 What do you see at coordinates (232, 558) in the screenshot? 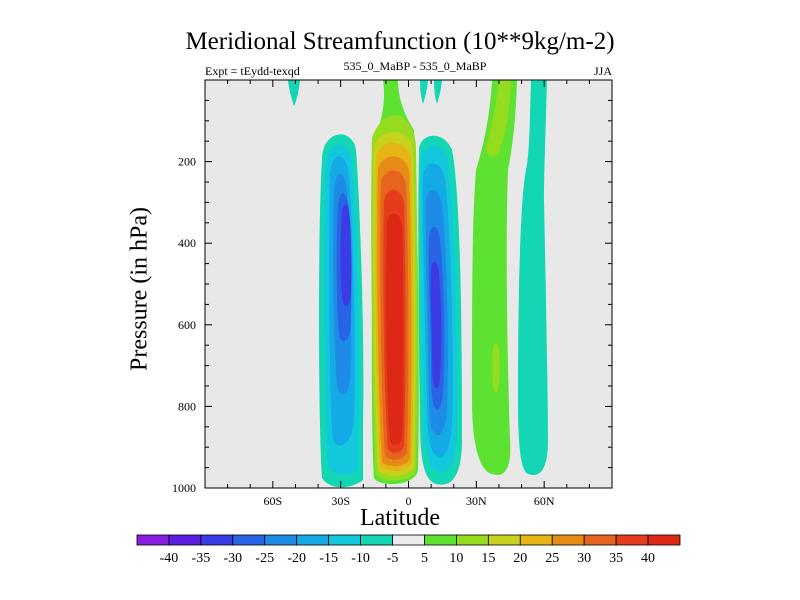
I see `colorbar-label: -30` at bounding box center [232, 558].